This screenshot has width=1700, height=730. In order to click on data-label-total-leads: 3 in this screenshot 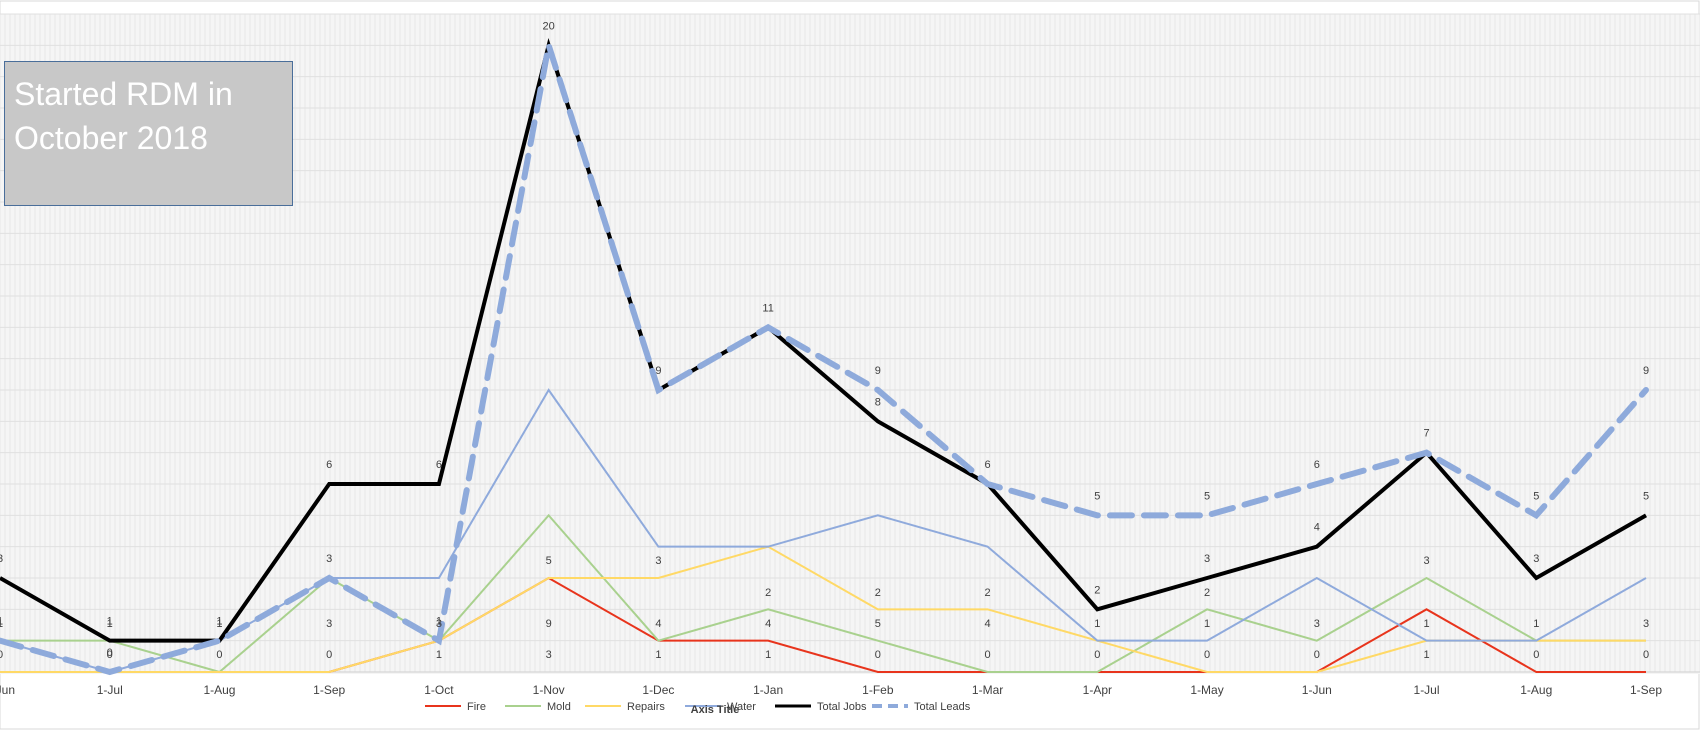, I will do `click(329, 559)`.